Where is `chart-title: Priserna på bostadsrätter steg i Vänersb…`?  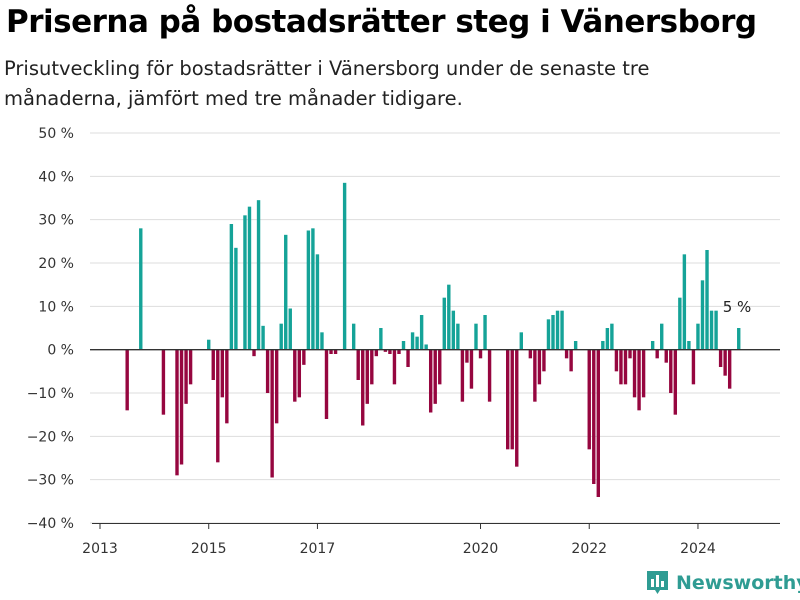
chart-title: Priserna på bostadsrätter steg i Vänersb… is located at coordinates (381, 22).